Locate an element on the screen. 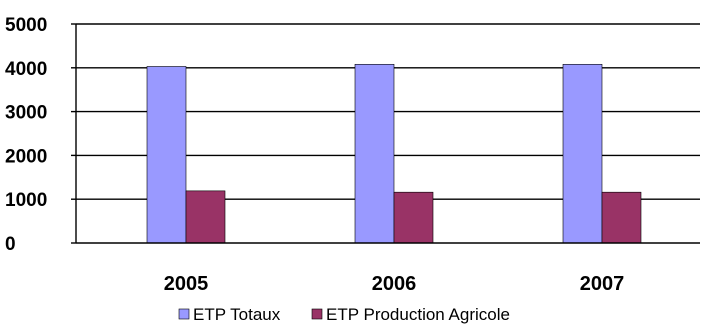 The height and width of the screenshot is (325, 702). x-axis-ticks: 2005 2006 2007 is located at coordinates (394, 284).